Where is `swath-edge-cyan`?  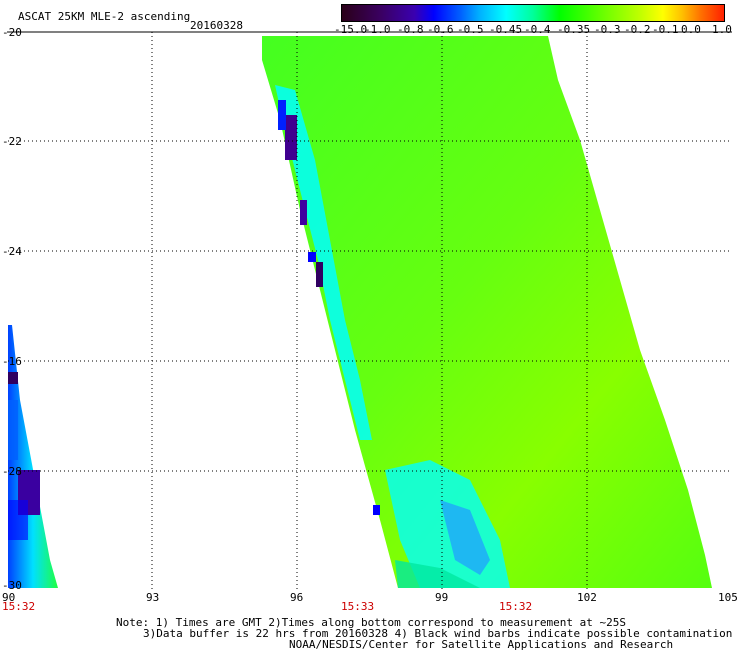
swath-edge-cyan is located at coordinates (323, 262).